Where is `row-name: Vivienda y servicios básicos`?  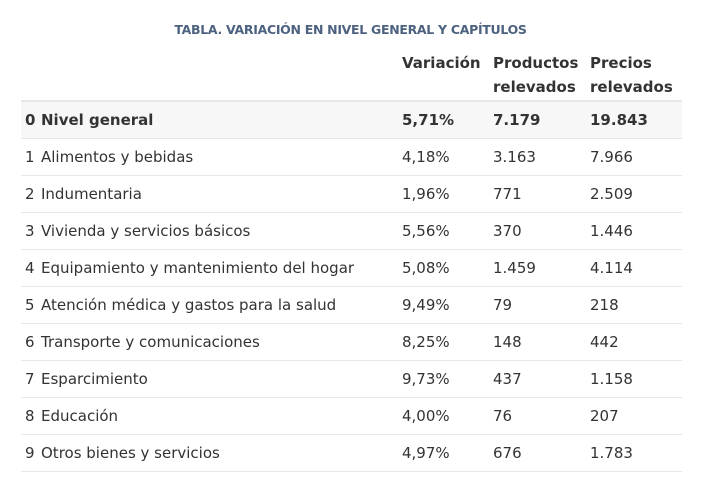
row-name: Vivienda y servicios básicos is located at coordinates (146, 231).